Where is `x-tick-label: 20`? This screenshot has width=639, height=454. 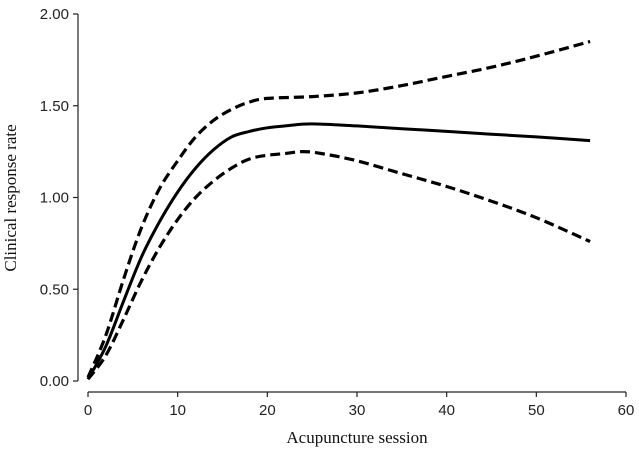
x-tick-label: 20 is located at coordinates (267, 410).